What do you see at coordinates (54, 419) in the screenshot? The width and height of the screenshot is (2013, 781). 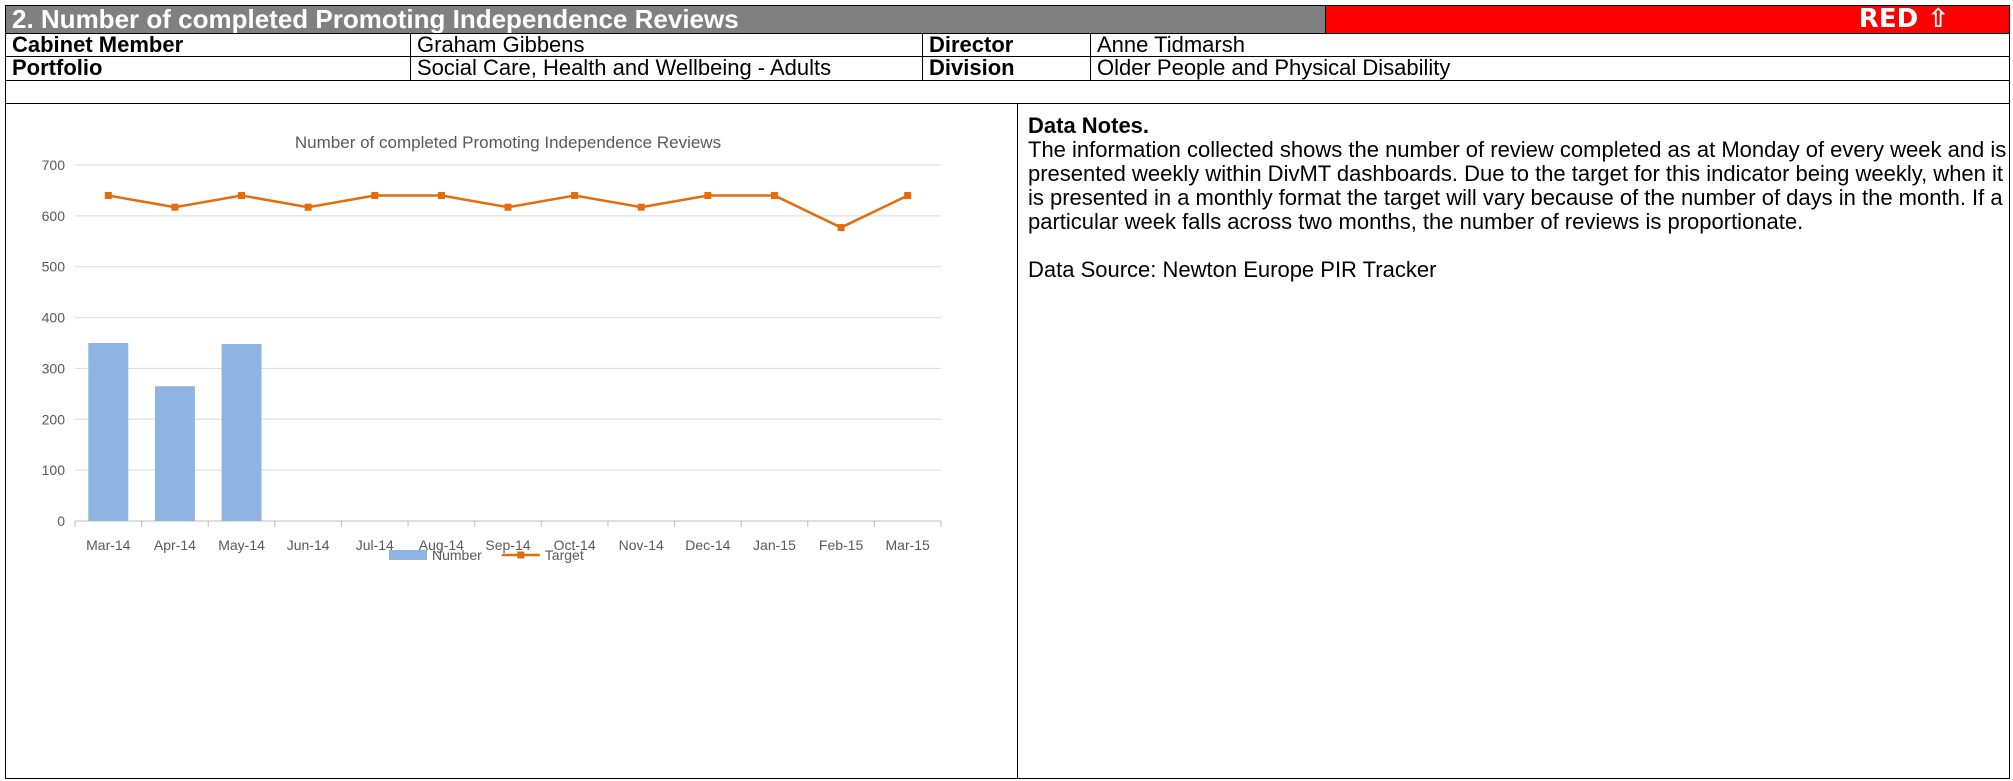 I see `y-tick-label: 200` at bounding box center [54, 419].